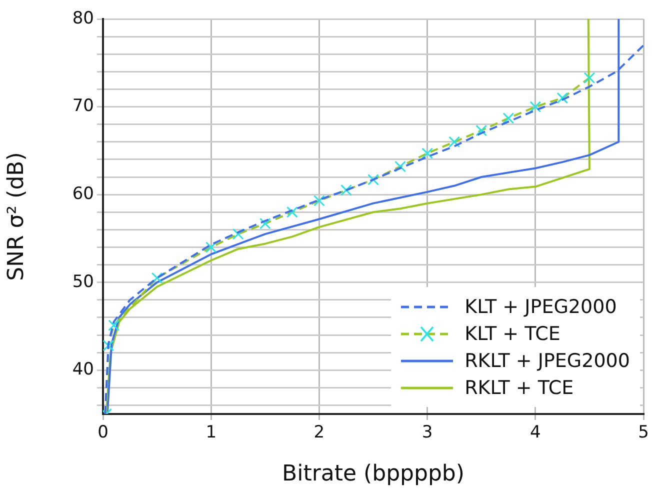 This screenshot has height=492, width=652. What do you see at coordinates (519, 387) in the screenshot?
I see `legend-label: RKLT + TCE` at bounding box center [519, 387].